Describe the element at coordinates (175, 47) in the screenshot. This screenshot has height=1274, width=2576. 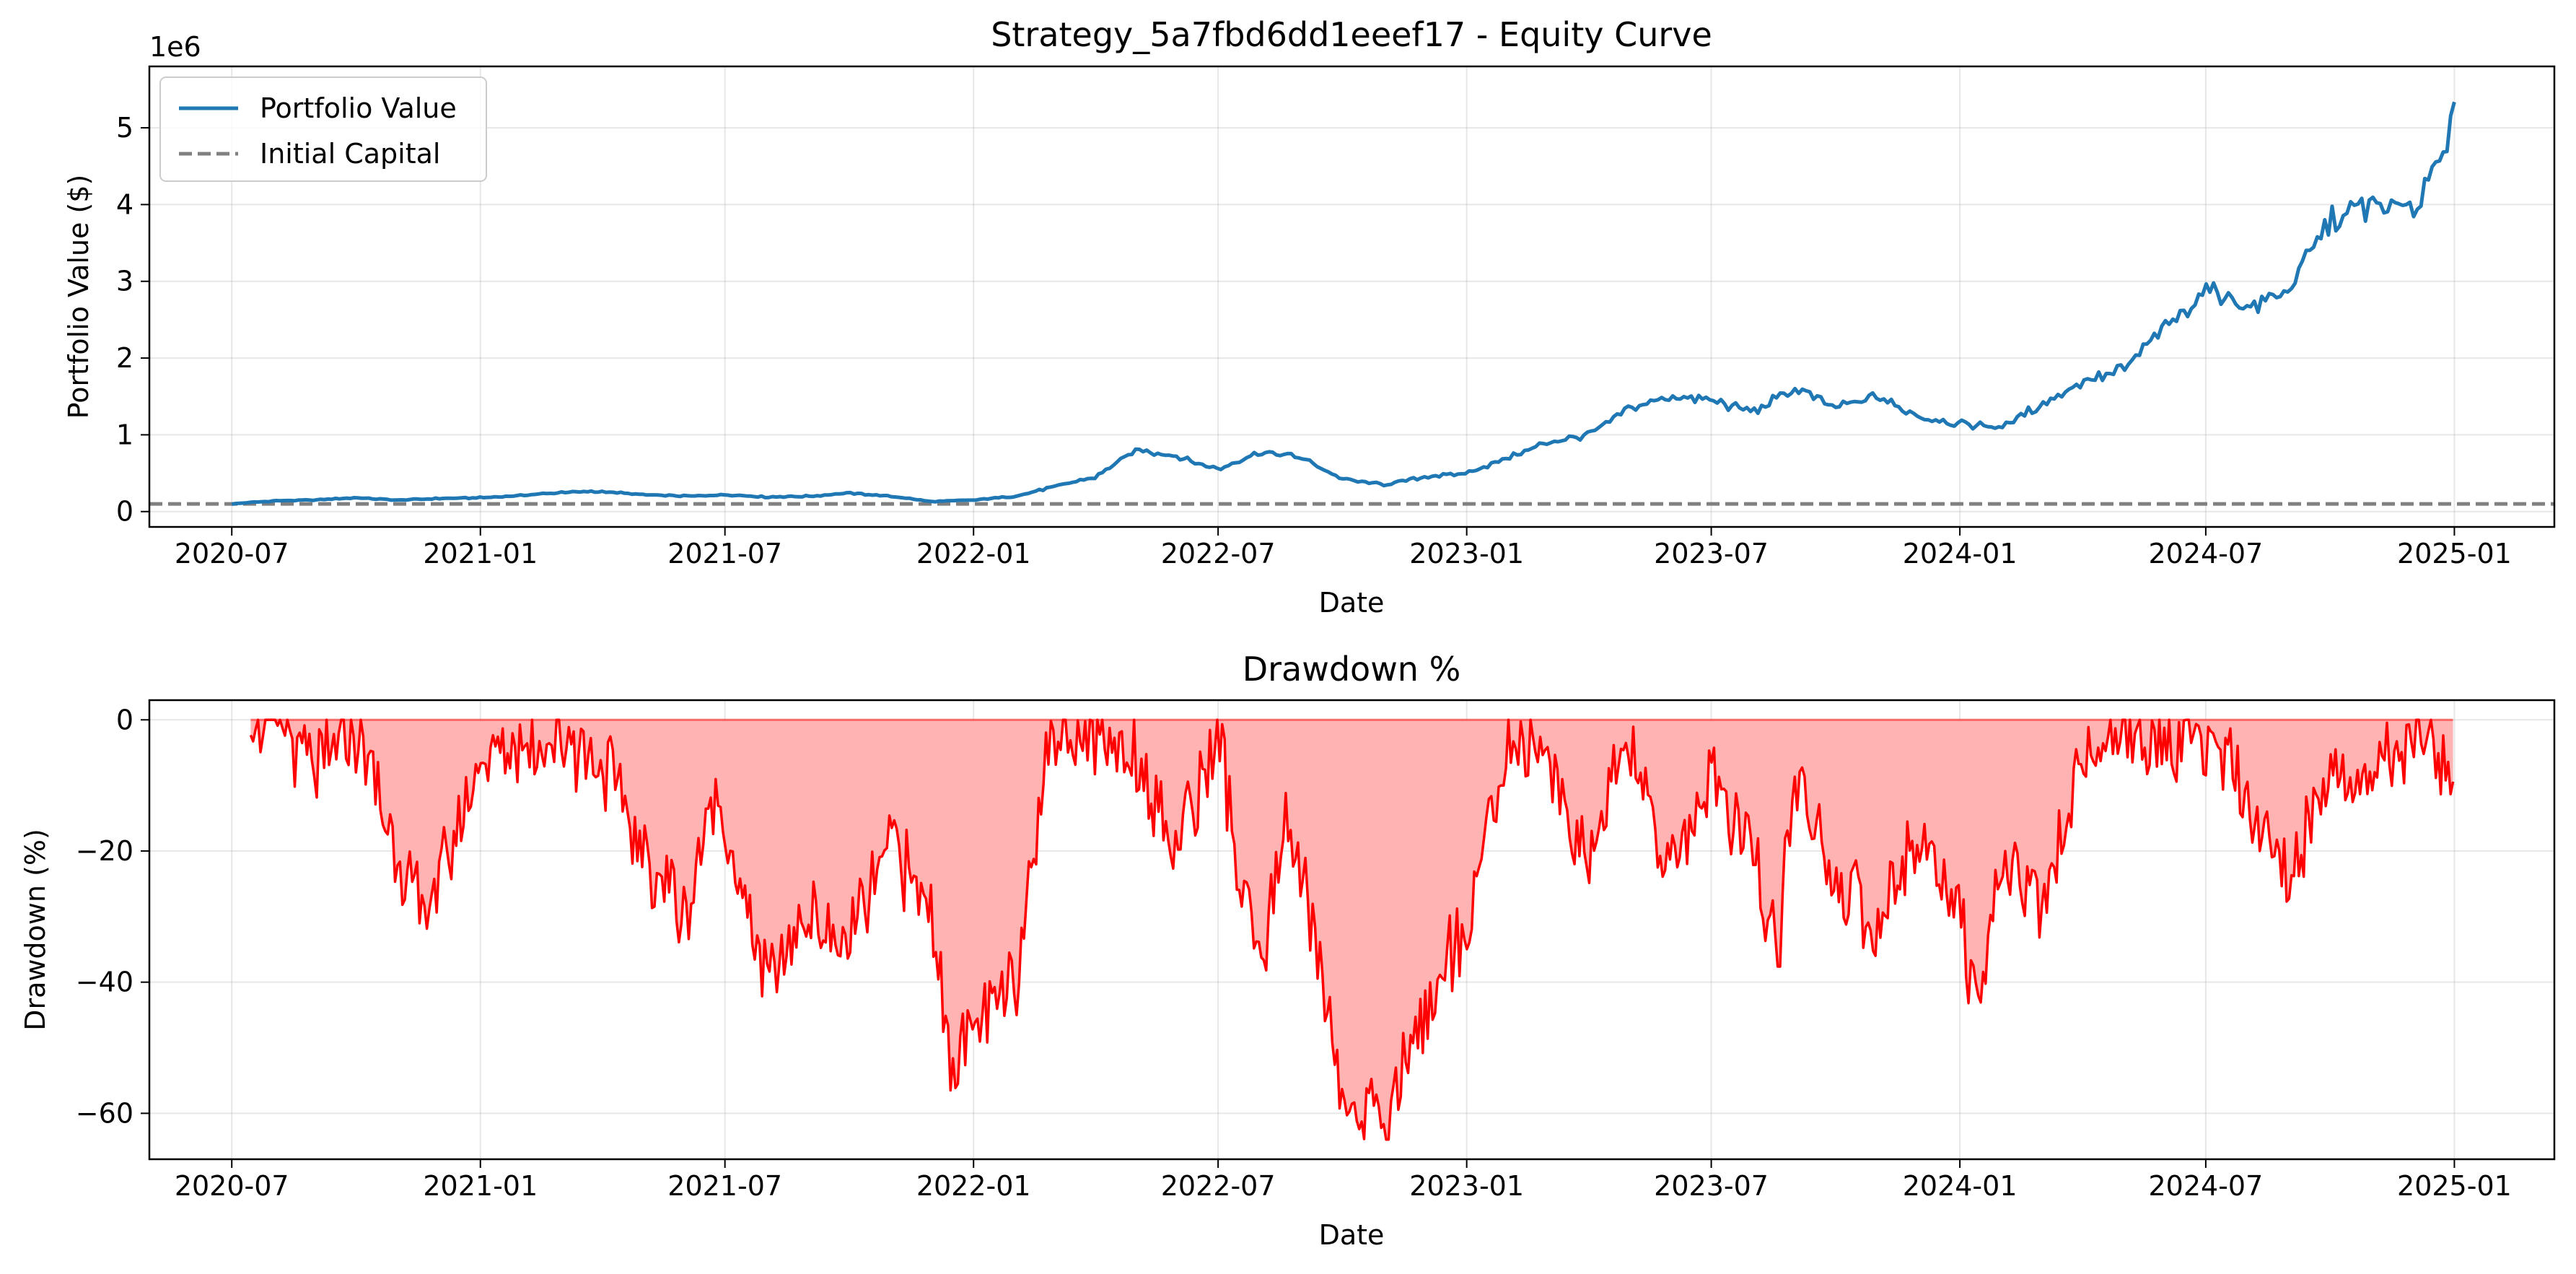
I see `y-axis-exponent-label: 1e6` at that location.